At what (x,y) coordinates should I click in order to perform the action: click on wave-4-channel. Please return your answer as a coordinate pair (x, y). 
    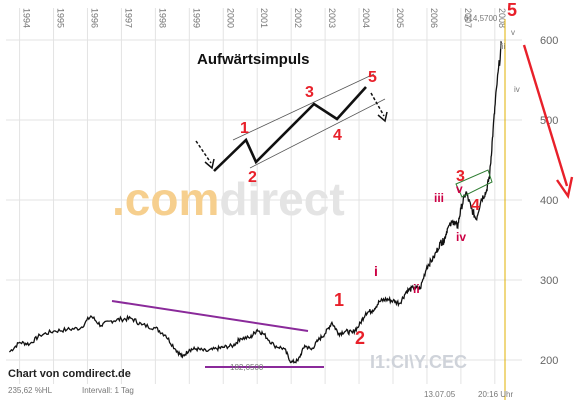
    Looking at the image, I should click on (474, 183).